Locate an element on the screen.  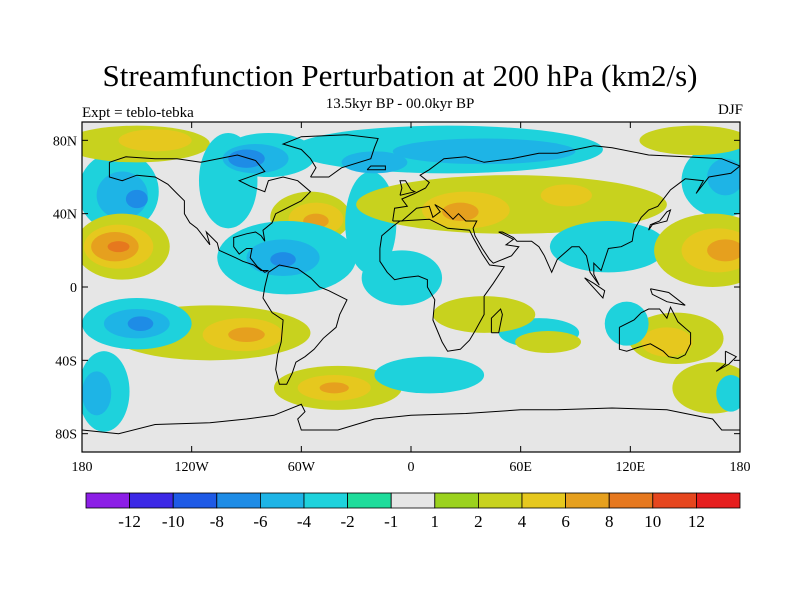
colorbar-label: 12 is located at coordinates (696, 521).